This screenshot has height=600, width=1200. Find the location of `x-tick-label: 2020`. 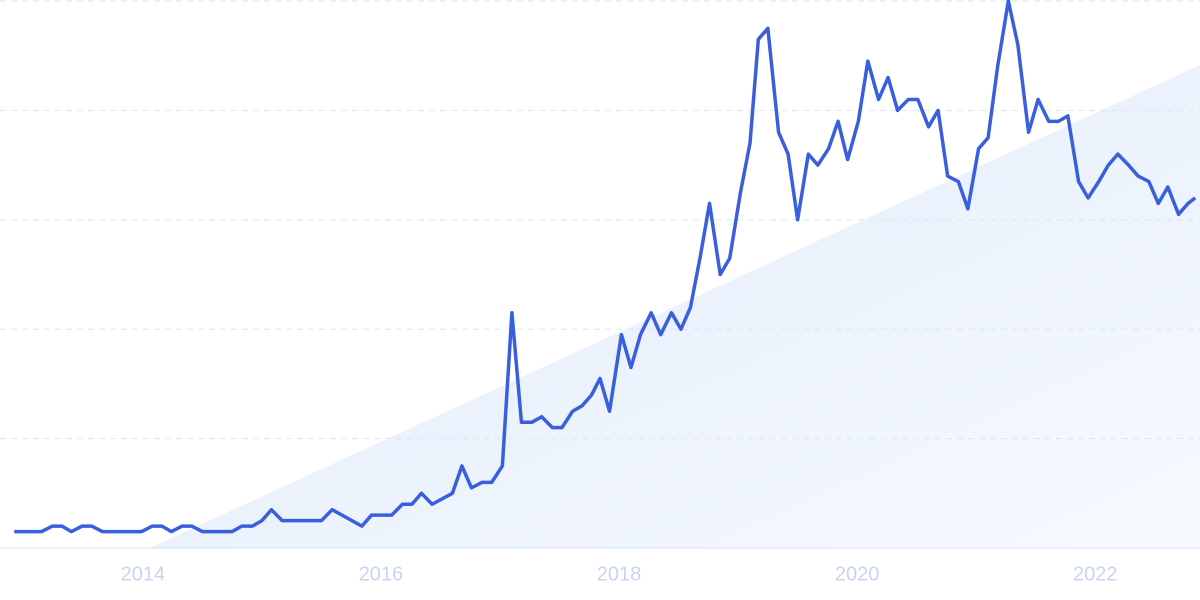

x-tick-label: 2020 is located at coordinates (857, 574).